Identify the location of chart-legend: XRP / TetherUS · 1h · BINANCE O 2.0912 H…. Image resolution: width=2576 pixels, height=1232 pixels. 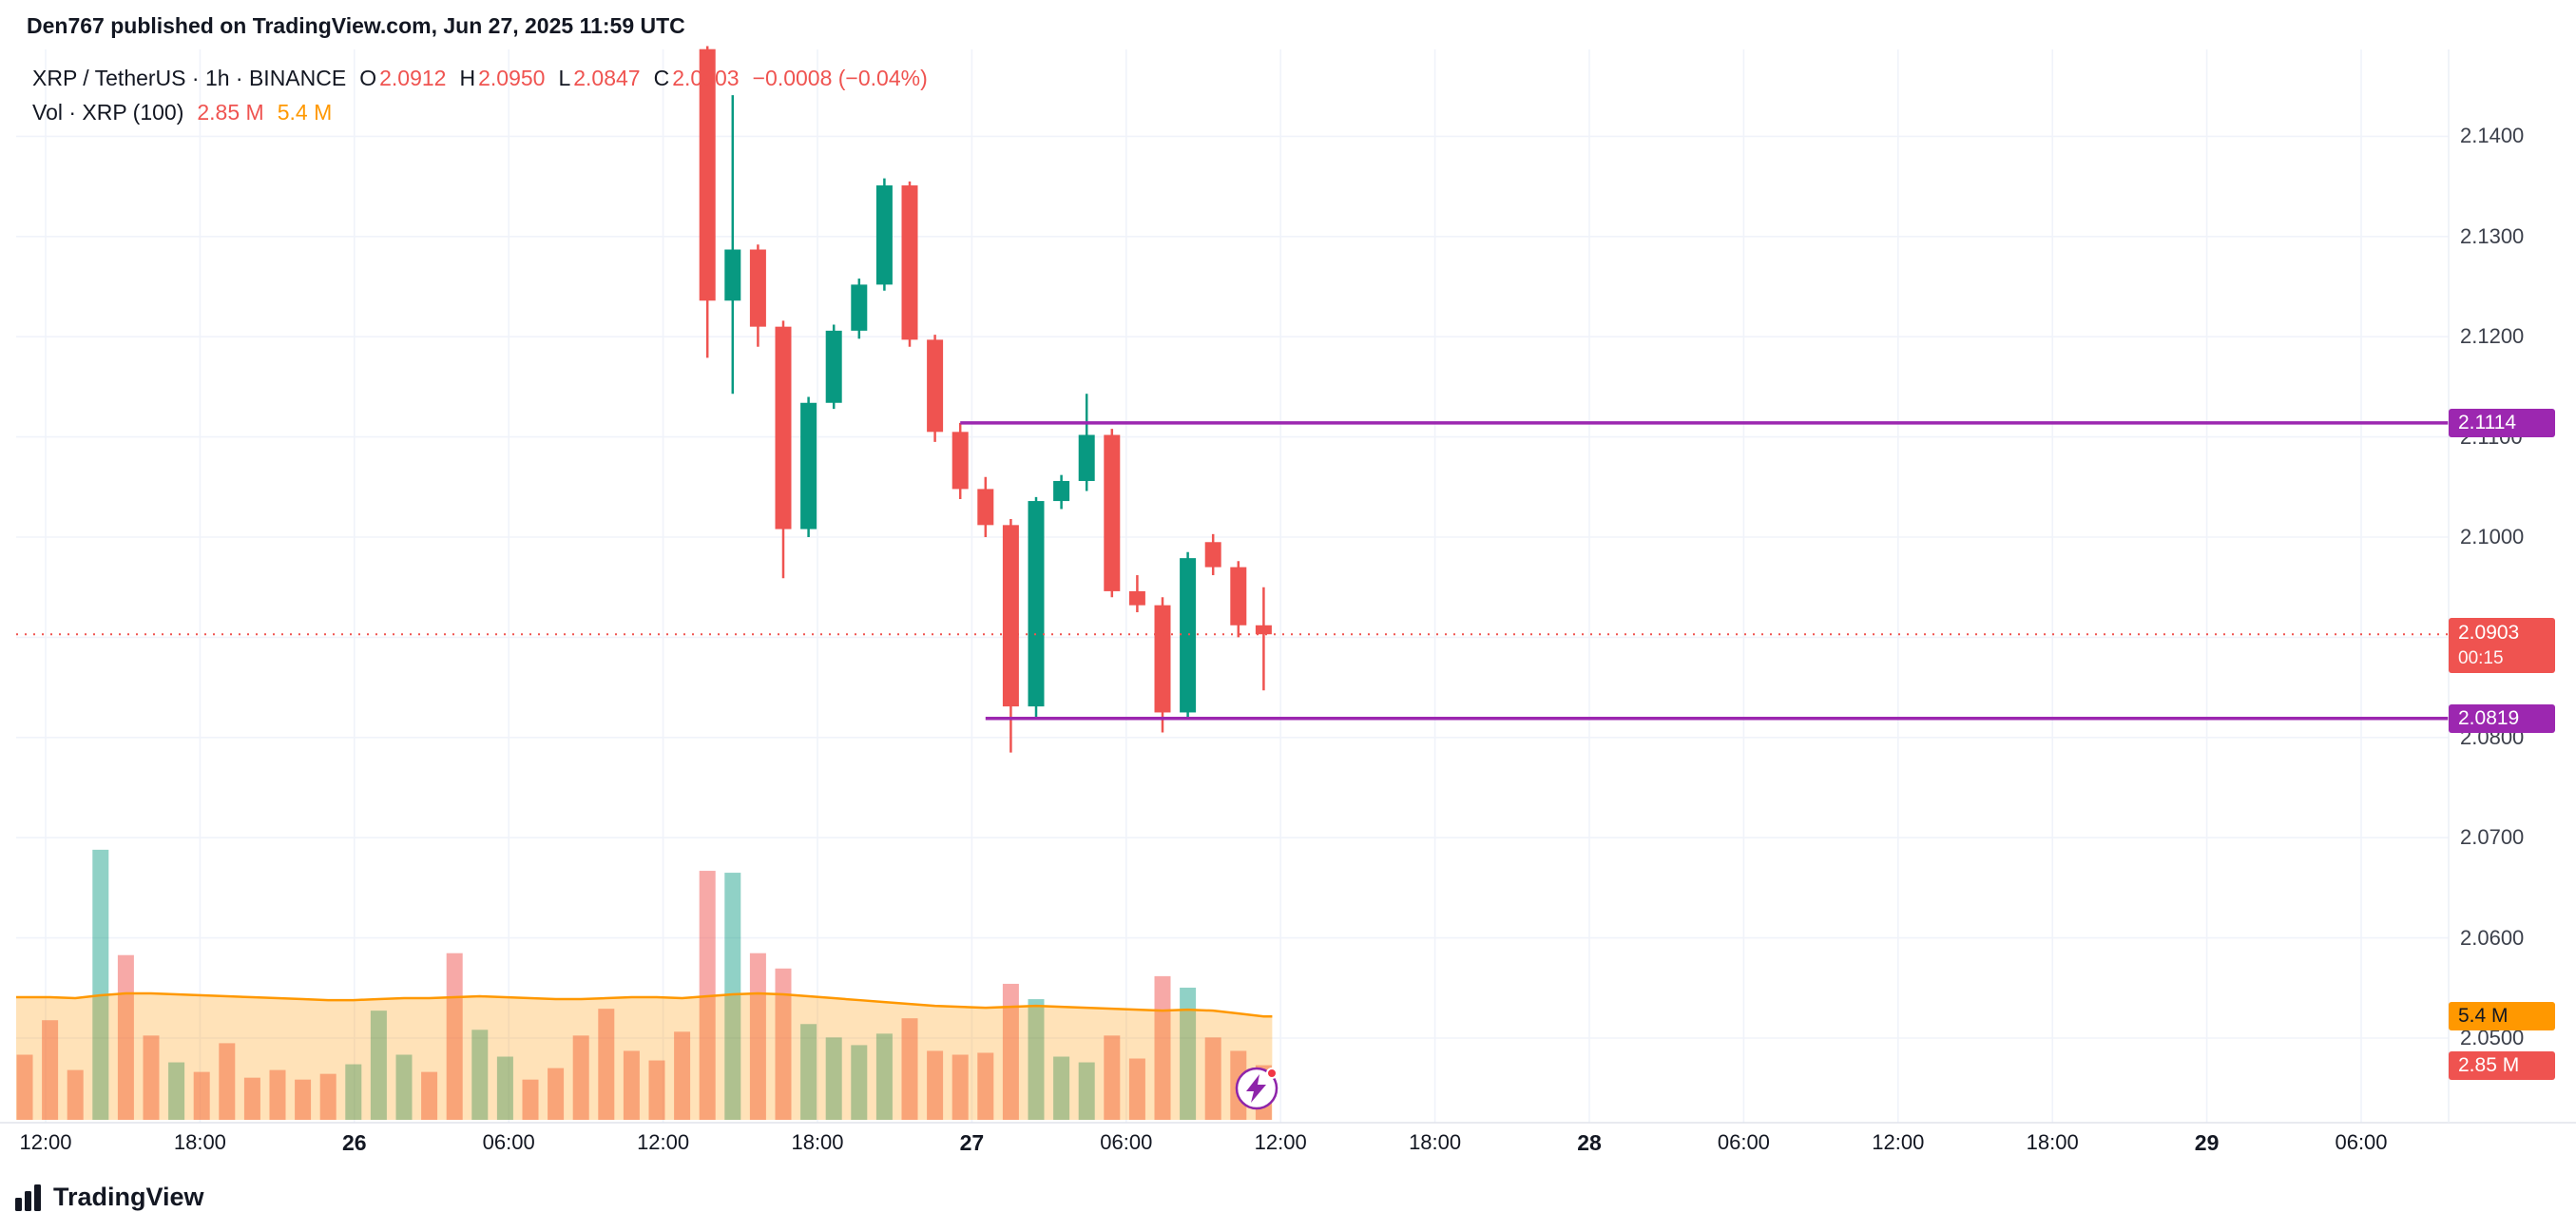
(480, 95).